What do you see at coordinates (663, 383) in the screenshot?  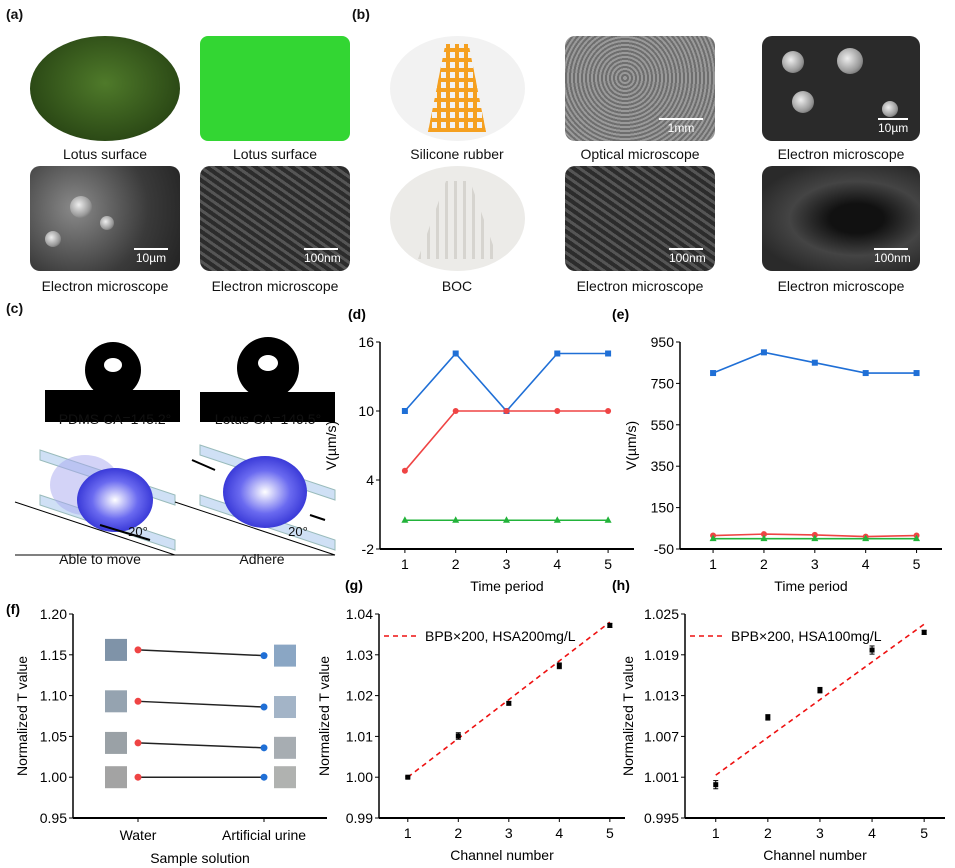 I see `y-tick-label: 750` at bounding box center [663, 383].